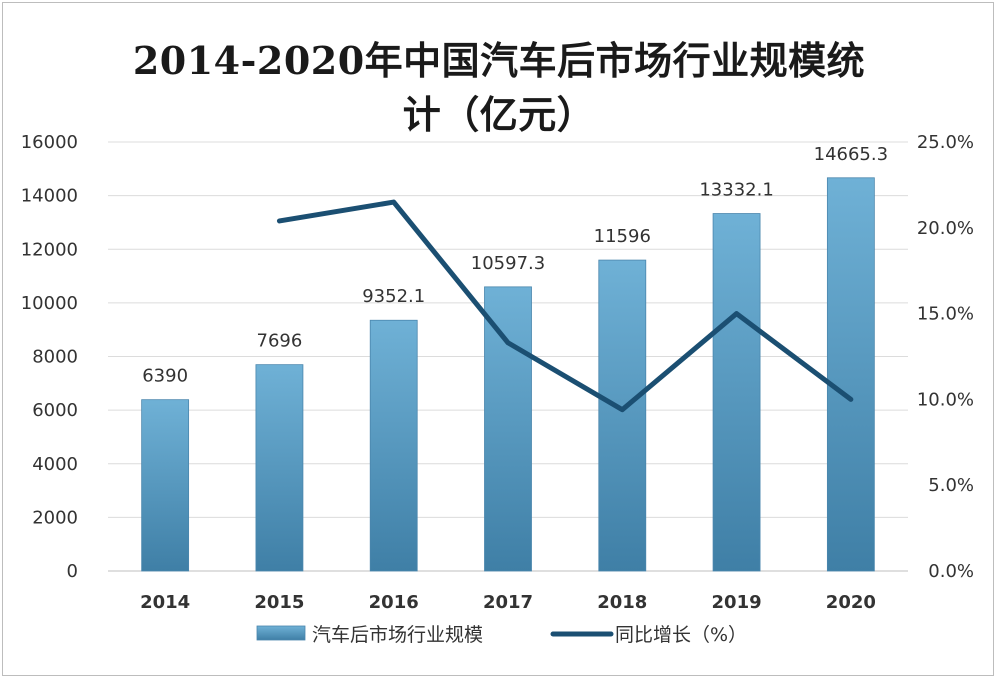 This screenshot has height=680, width=998. What do you see at coordinates (951, 485) in the screenshot?
I see `right-tick-label: 5.0%` at bounding box center [951, 485].